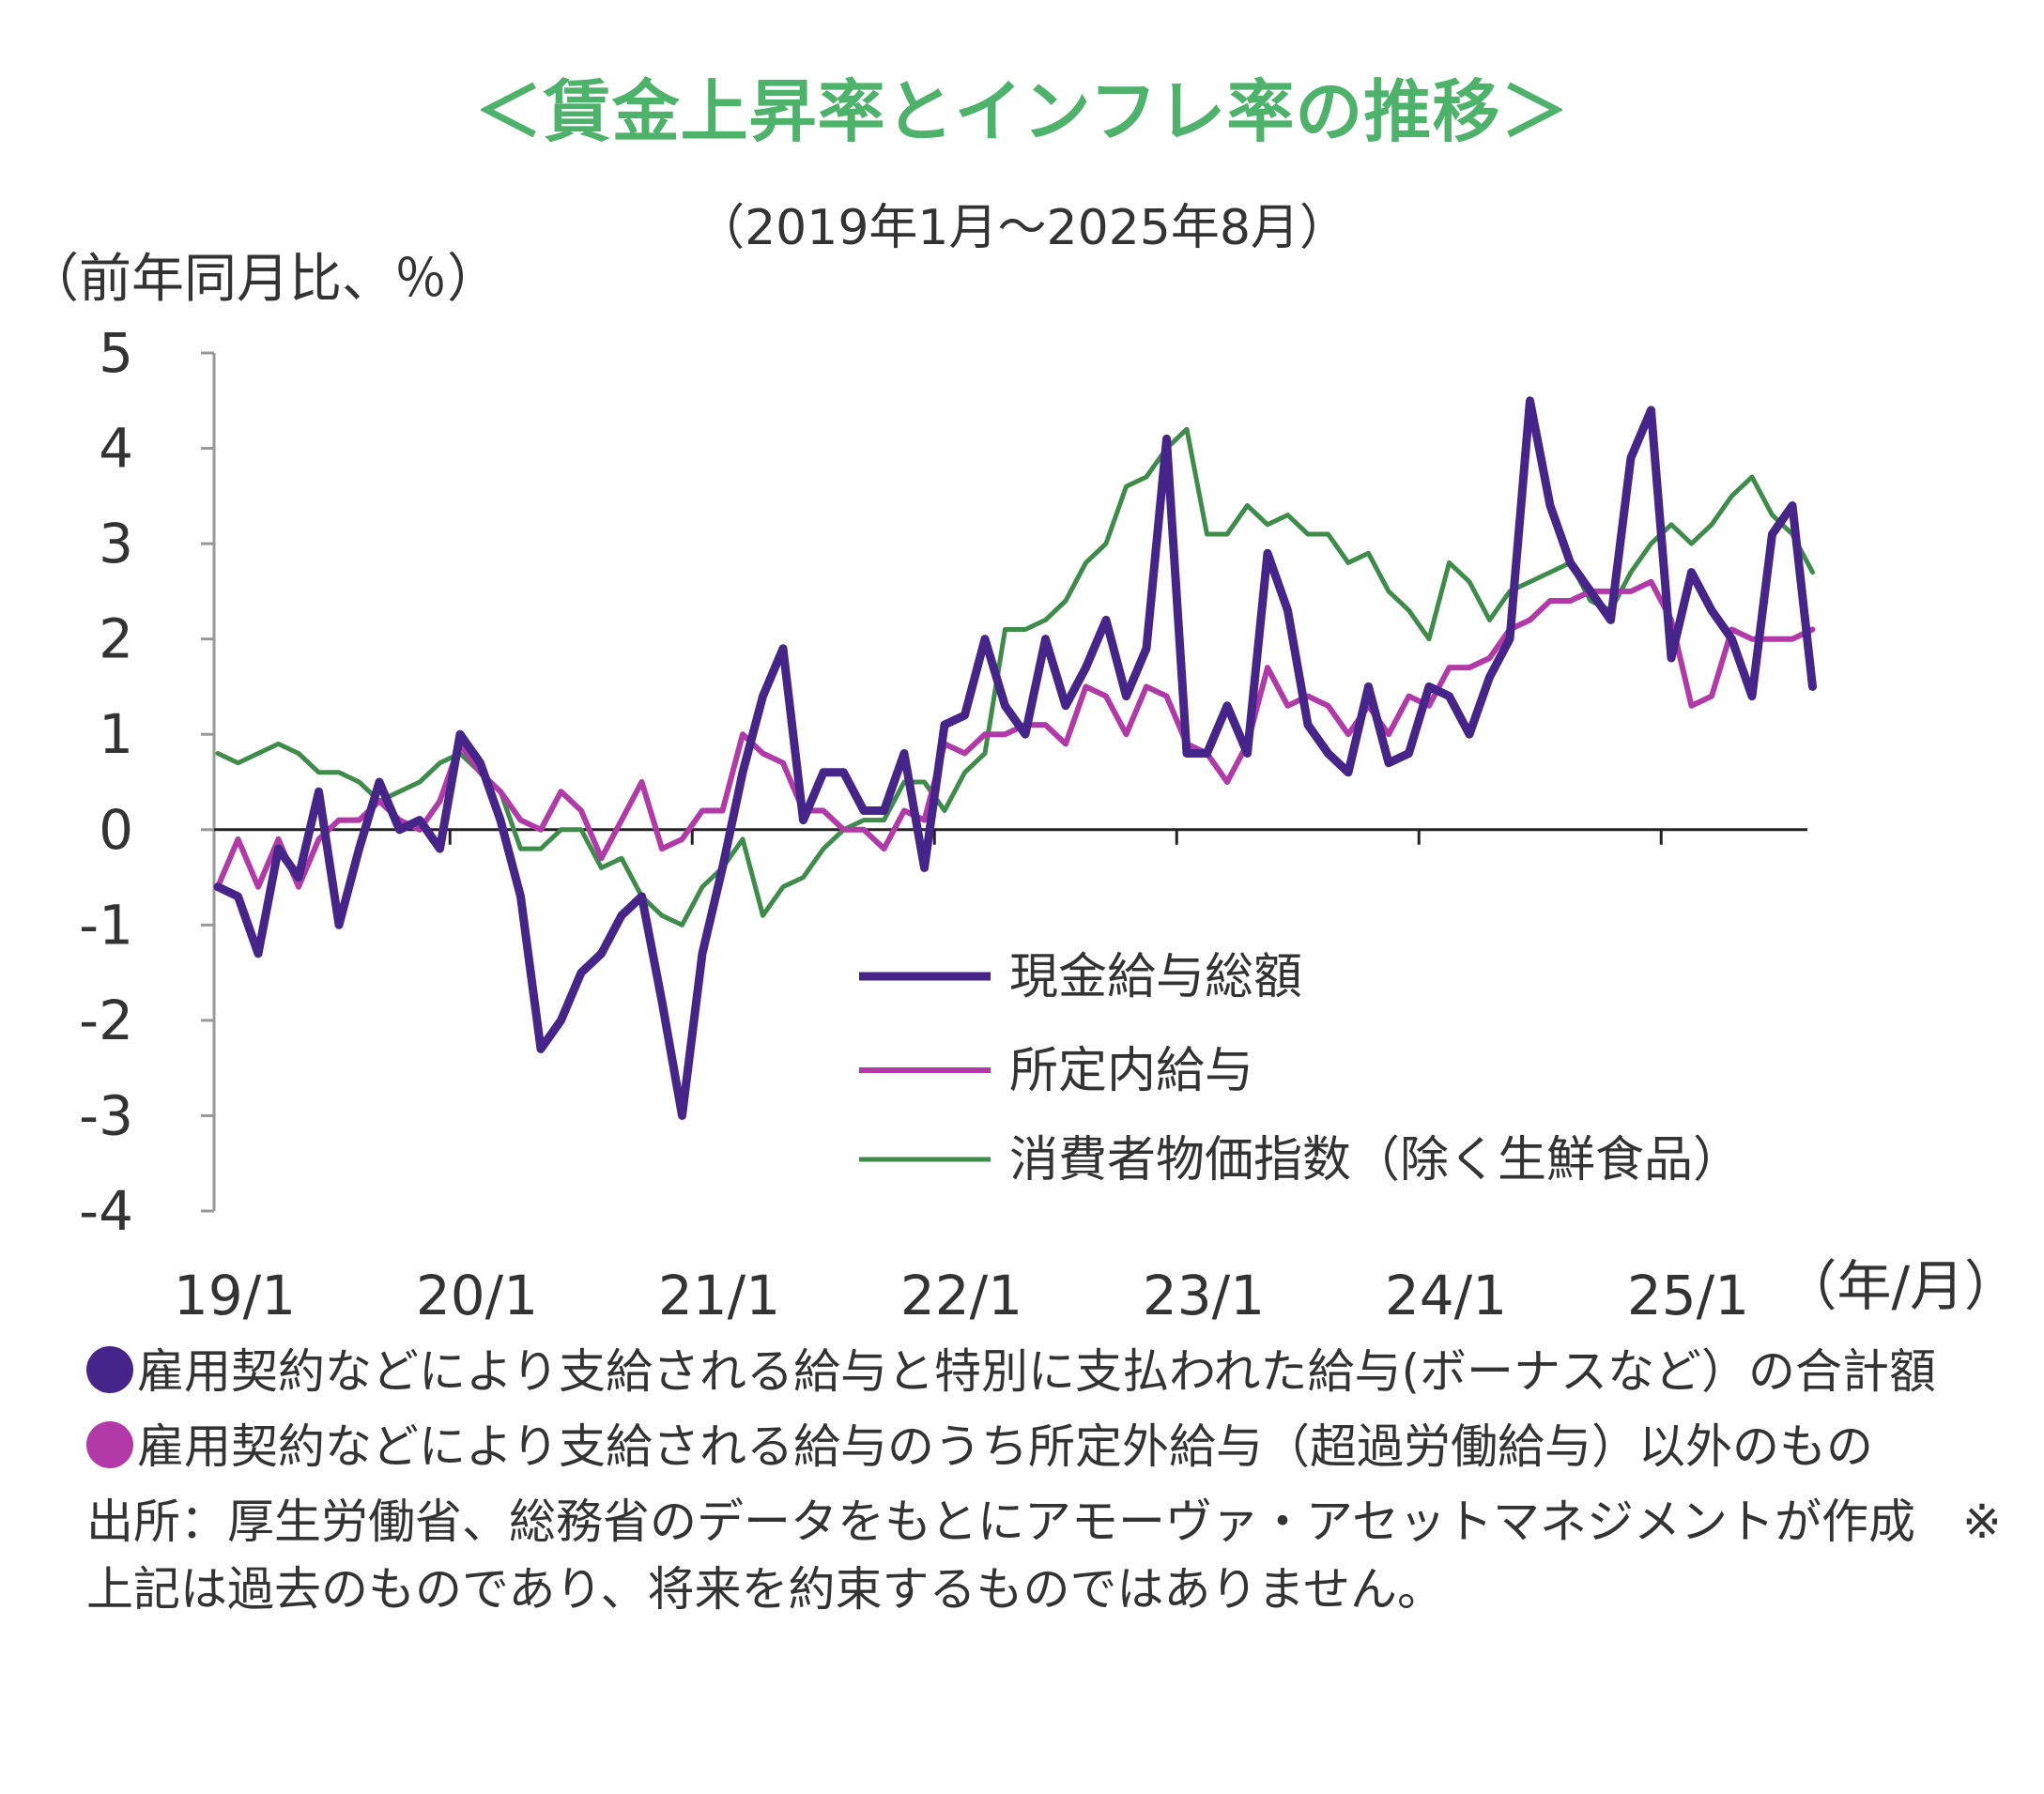 This screenshot has width=2044, height=1794. I want to click on y-tick-label: 4, so click(116, 449).